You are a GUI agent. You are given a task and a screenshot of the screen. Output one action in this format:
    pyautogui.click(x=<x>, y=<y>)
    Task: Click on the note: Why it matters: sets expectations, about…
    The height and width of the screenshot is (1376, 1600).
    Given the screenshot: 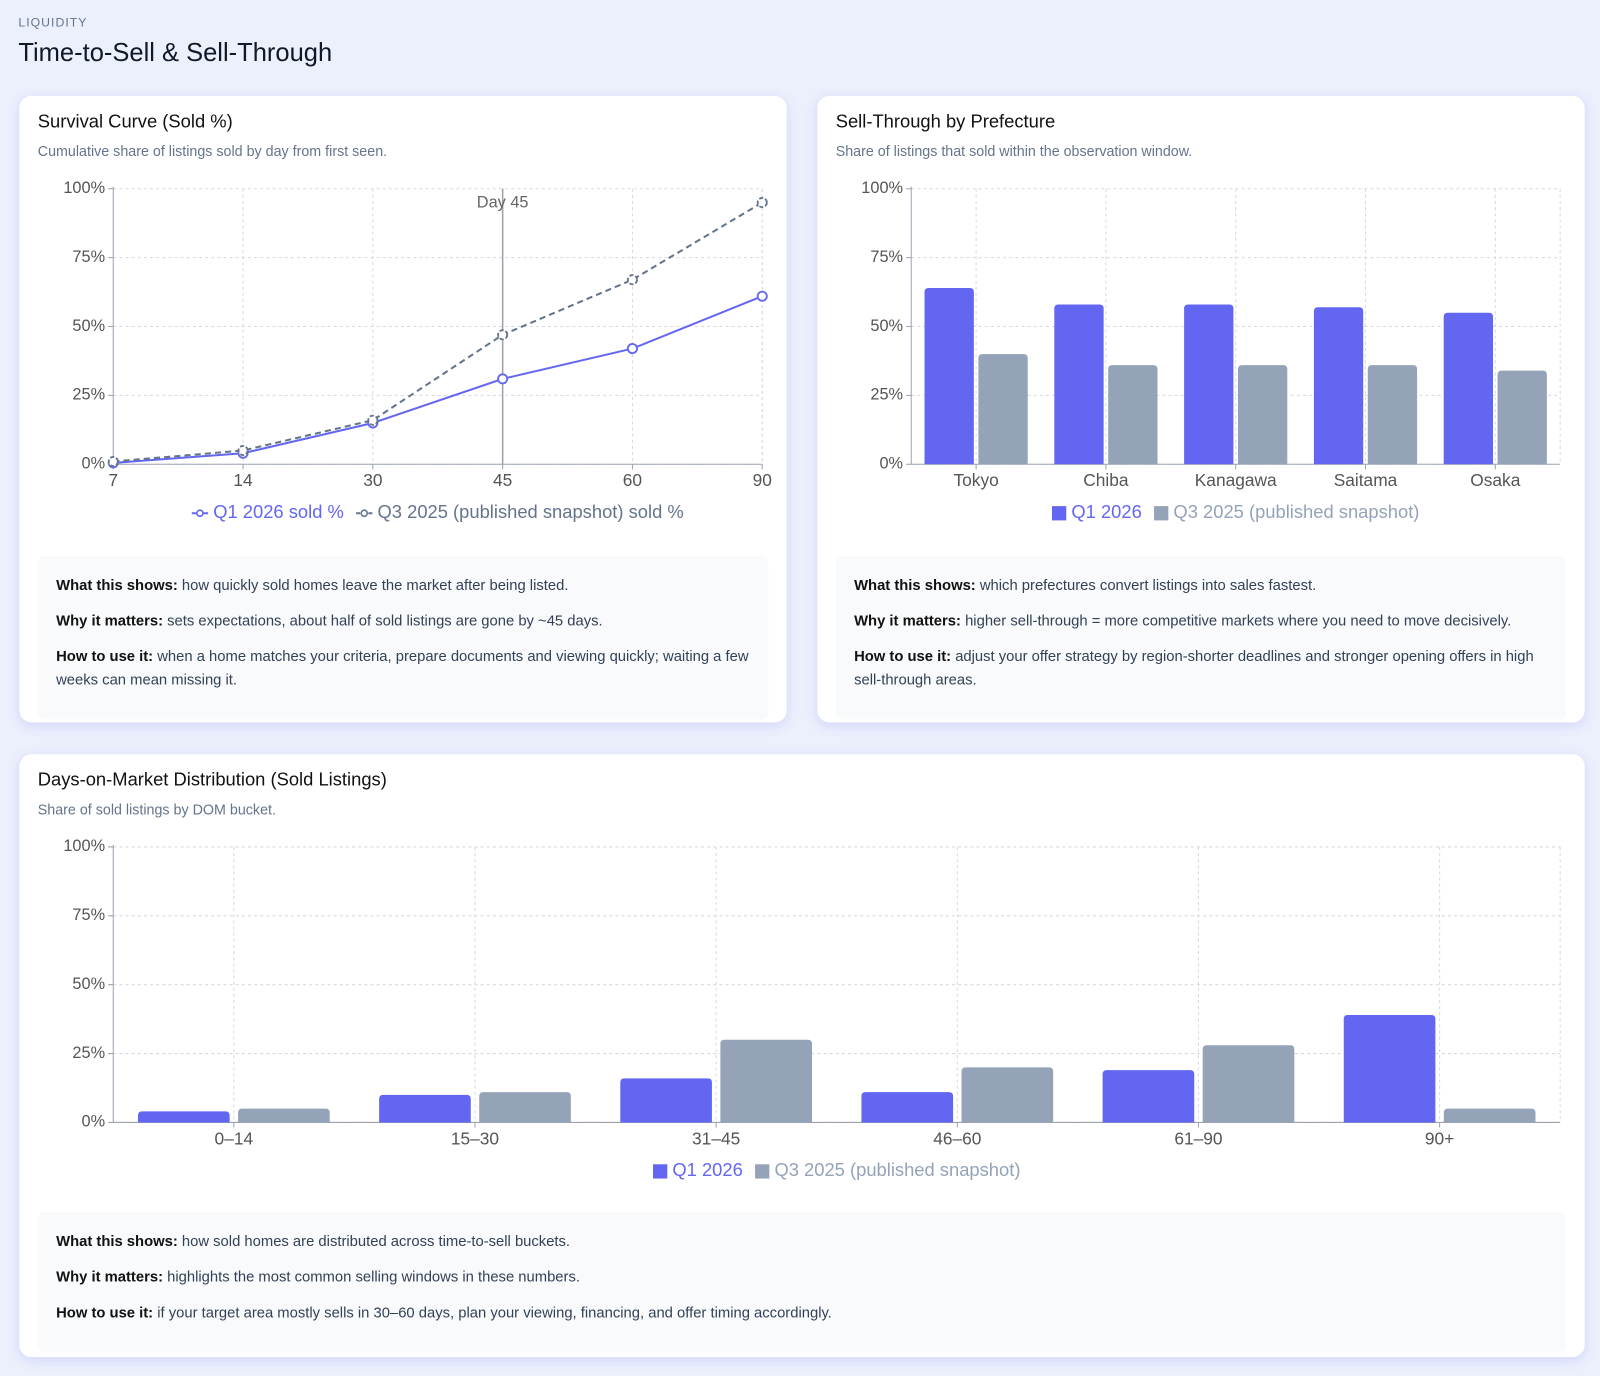 What is the action you would take?
    pyautogui.click(x=403, y=621)
    